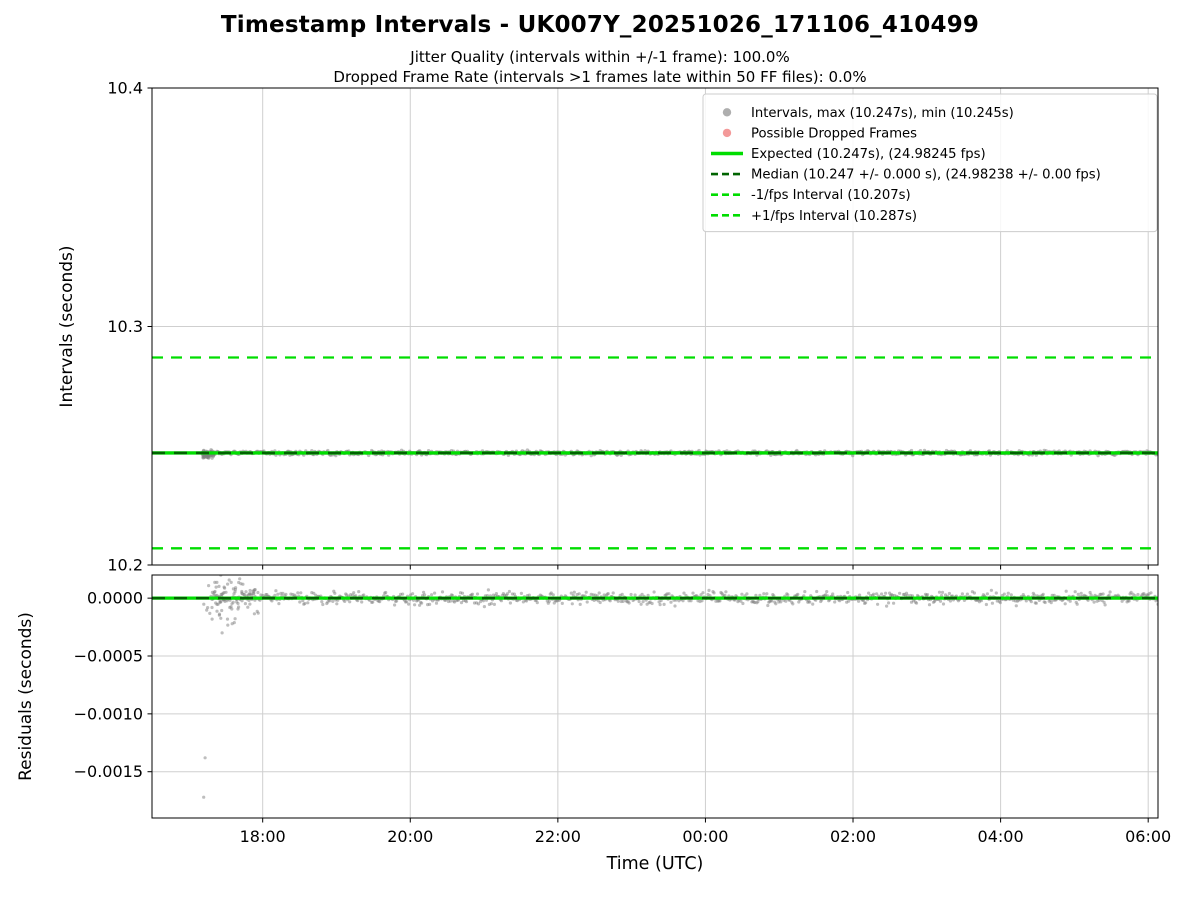 The width and height of the screenshot is (1200, 900). What do you see at coordinates (26, 696) in the screenshot?
I see `y-axis-label-residuals: Residuals (seconds)` at bounding box center [26, 696].